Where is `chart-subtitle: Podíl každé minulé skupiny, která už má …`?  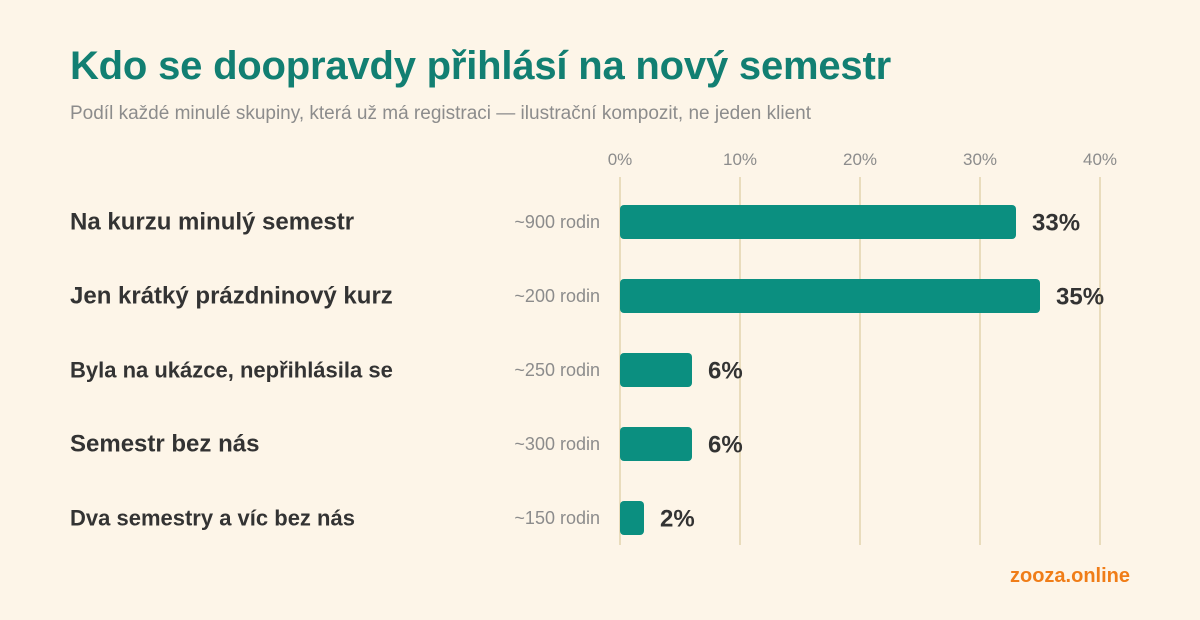 chart-subtitle: Podíl každé minulé skupiny, která už má … is located at coordinates (440, 113).